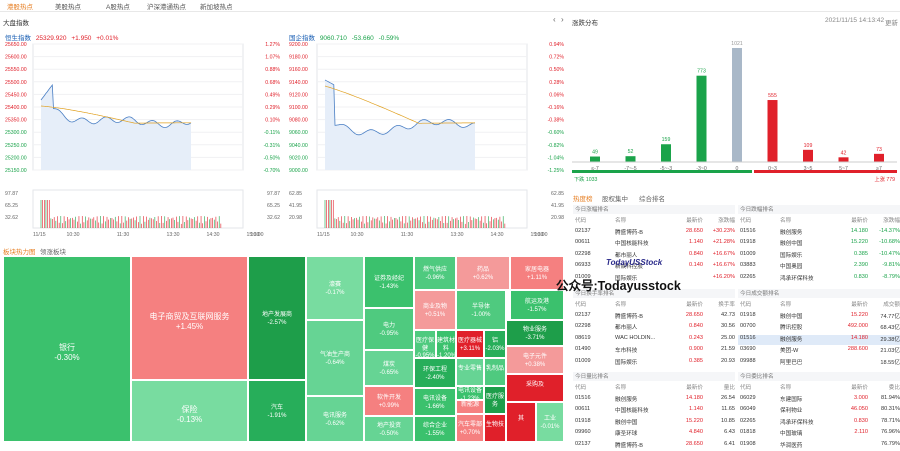 The width and height of the screenshot is (900, 451). I want to click on tab-us-hot: 美股热点, so click(68, 7).